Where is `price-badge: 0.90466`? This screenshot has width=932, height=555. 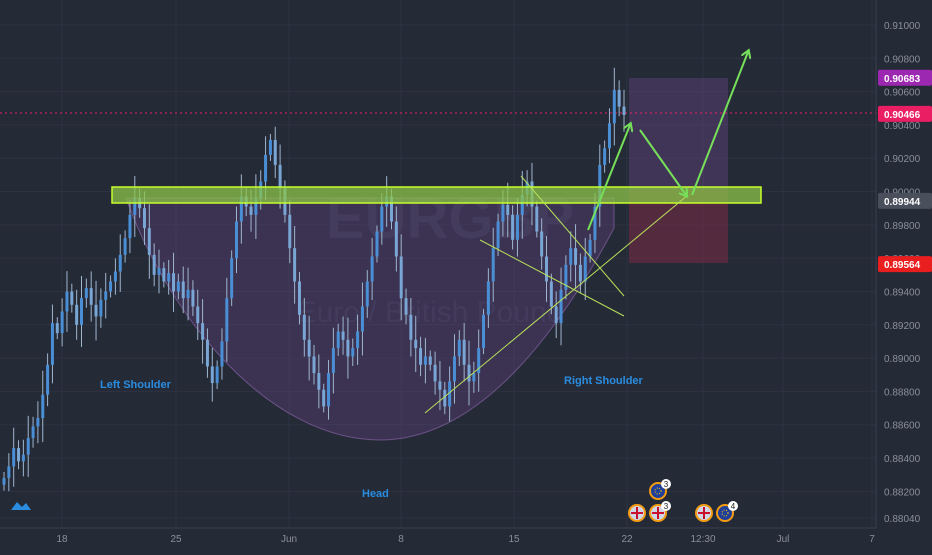
price-badge: 0.90466 is located at coordinates (905, 113).